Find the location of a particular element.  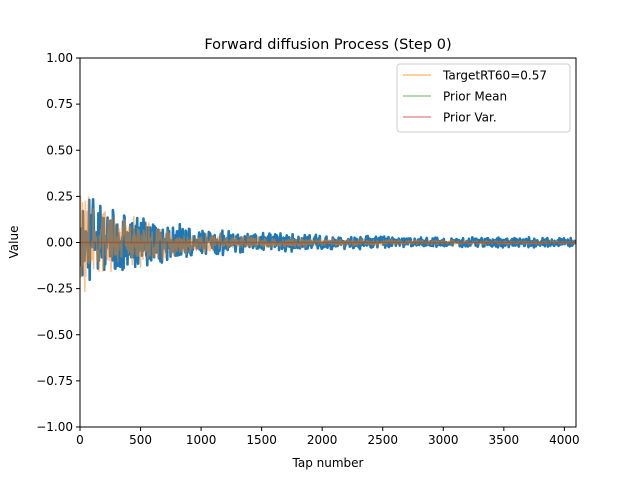

legend-label: Prior Var. is located at coordinates (470, 118).